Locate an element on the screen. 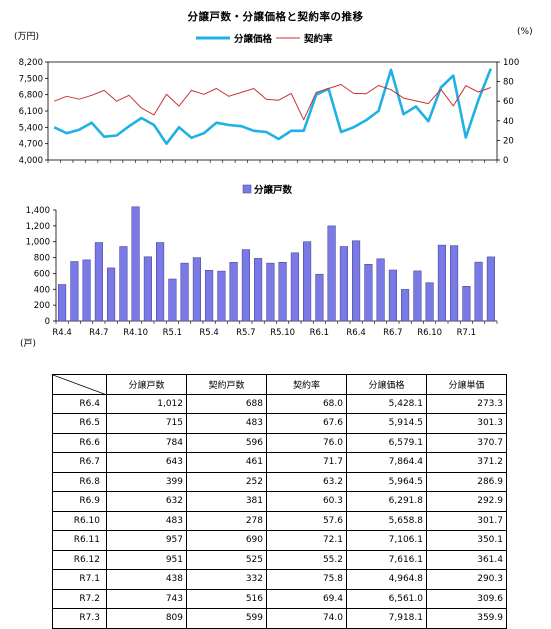  table-cell: 381 is located at coordinates (226, 501).